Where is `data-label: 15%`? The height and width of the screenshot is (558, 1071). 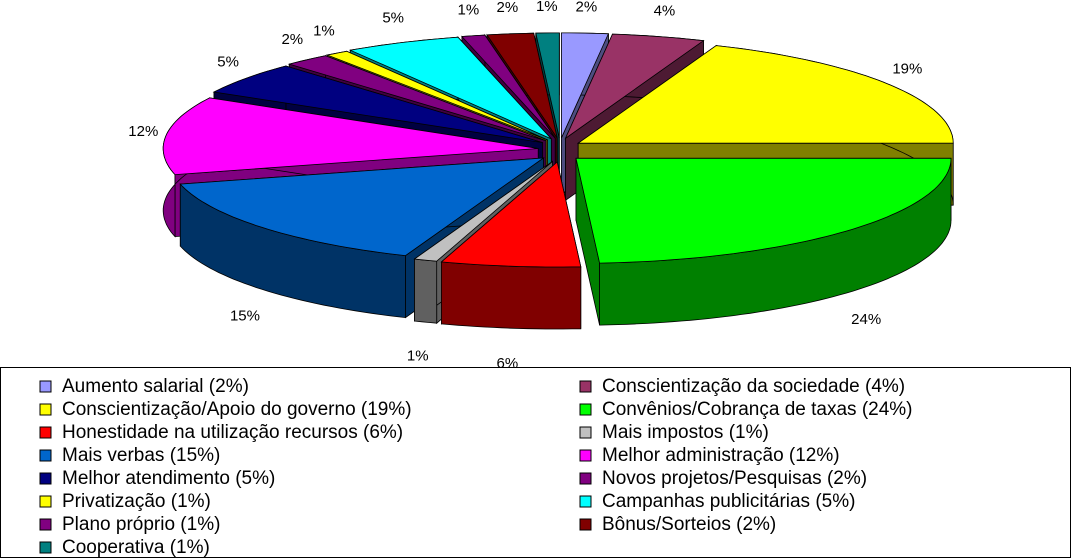
data-label: 15% is located at coordinates (245, 316).